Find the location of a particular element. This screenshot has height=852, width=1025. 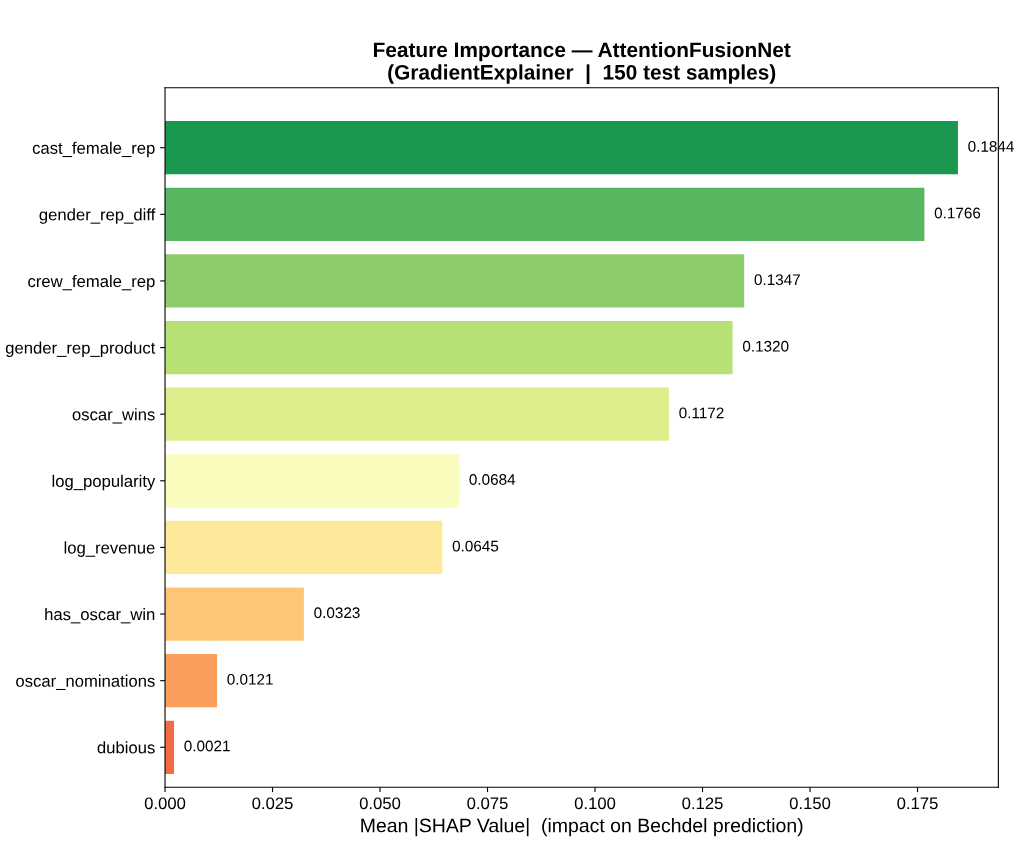

data-label: 0.1766 is located at coordinates (957, 213).